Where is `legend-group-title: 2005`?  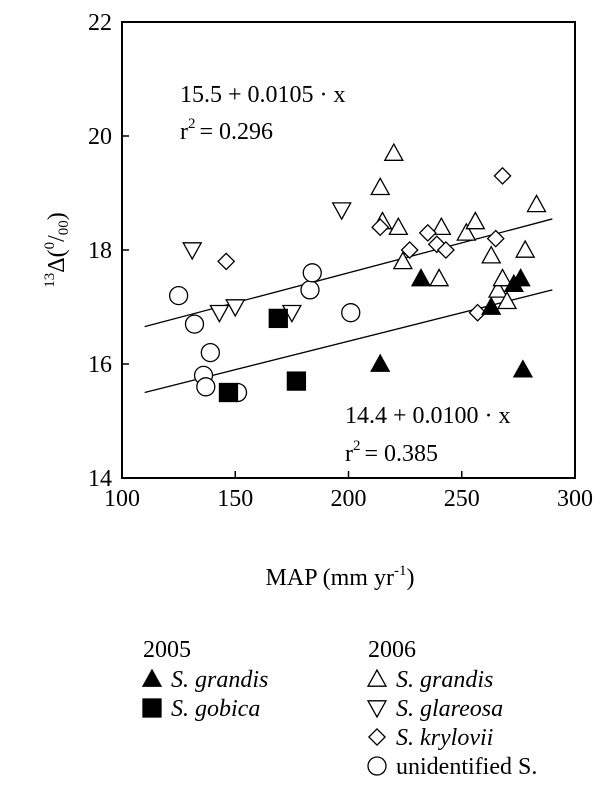 legend-group-title: 2005 is located at coordinates (167, 650).